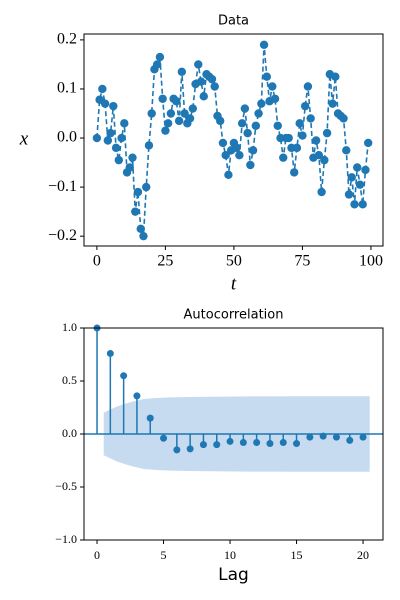 Image resolution: width=400 pixels, height=600 pixels. What do you see at coordinates (69, 327) in the screenshot?
I see `y-tick-label: 1.0` at bounding box center [69, 327].